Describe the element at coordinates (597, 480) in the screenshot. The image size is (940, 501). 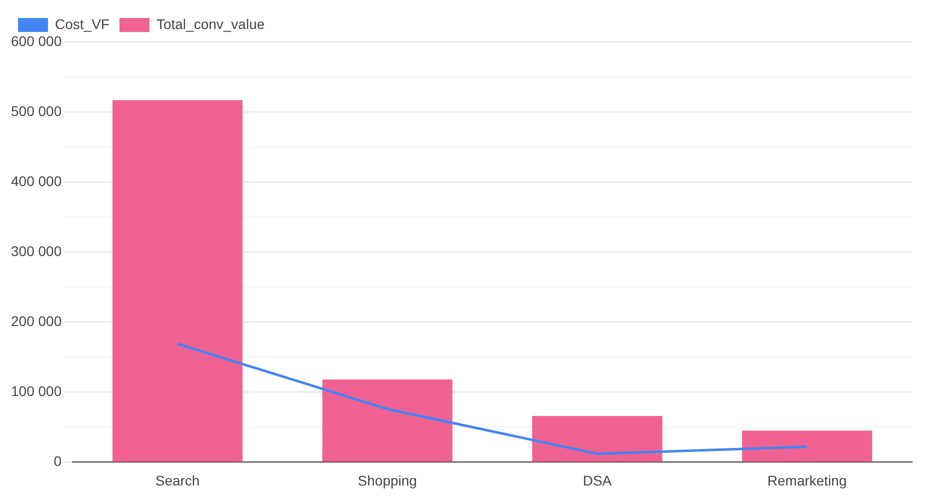
I see `x-tick-label: DSA` at that location.